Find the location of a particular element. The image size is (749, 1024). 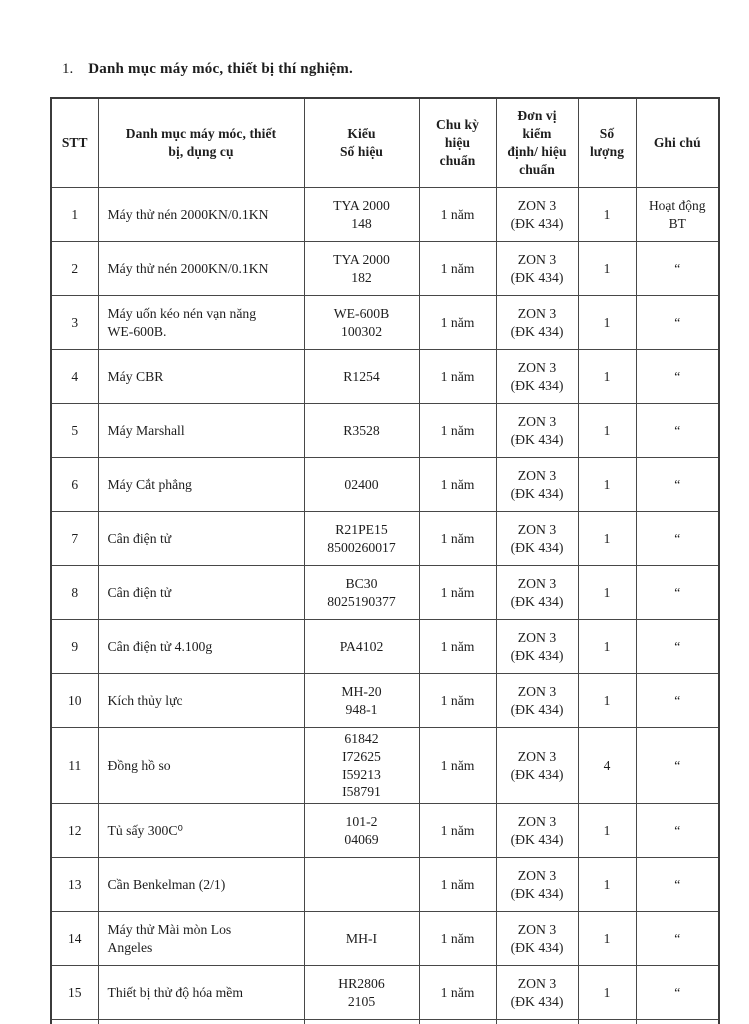

cell-serial: 101-2 04069 is located at coordinates (361, 831).